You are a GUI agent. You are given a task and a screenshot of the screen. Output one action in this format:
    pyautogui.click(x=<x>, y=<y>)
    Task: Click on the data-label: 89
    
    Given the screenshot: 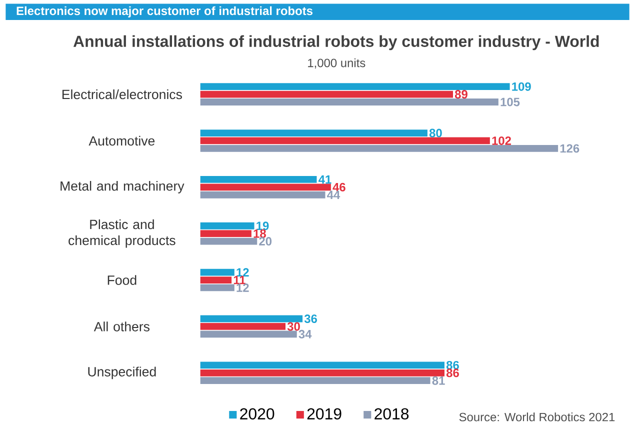 What is the action you would take?
    pyautogui.click(x=461, y=94)
    